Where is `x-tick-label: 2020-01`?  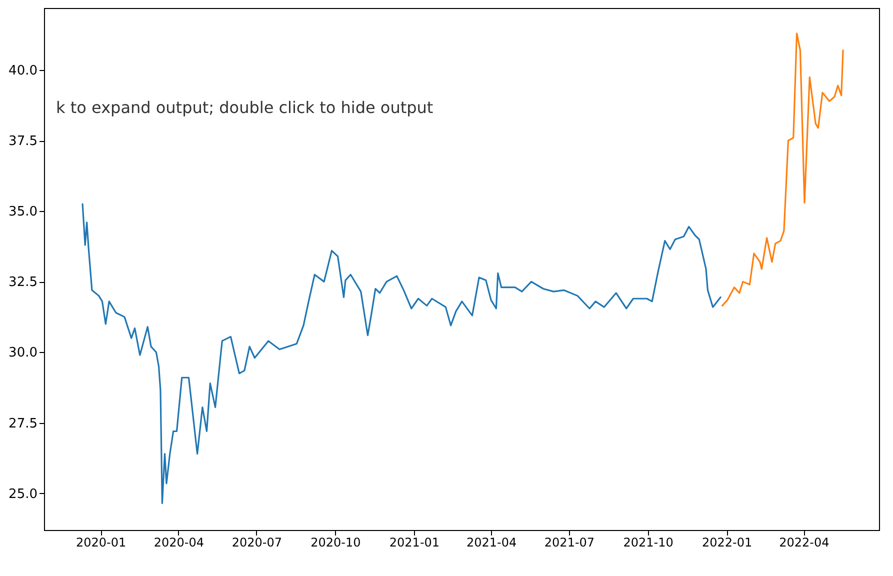
x-tick-label: 2020-01 is located at coordinates (101, 543).